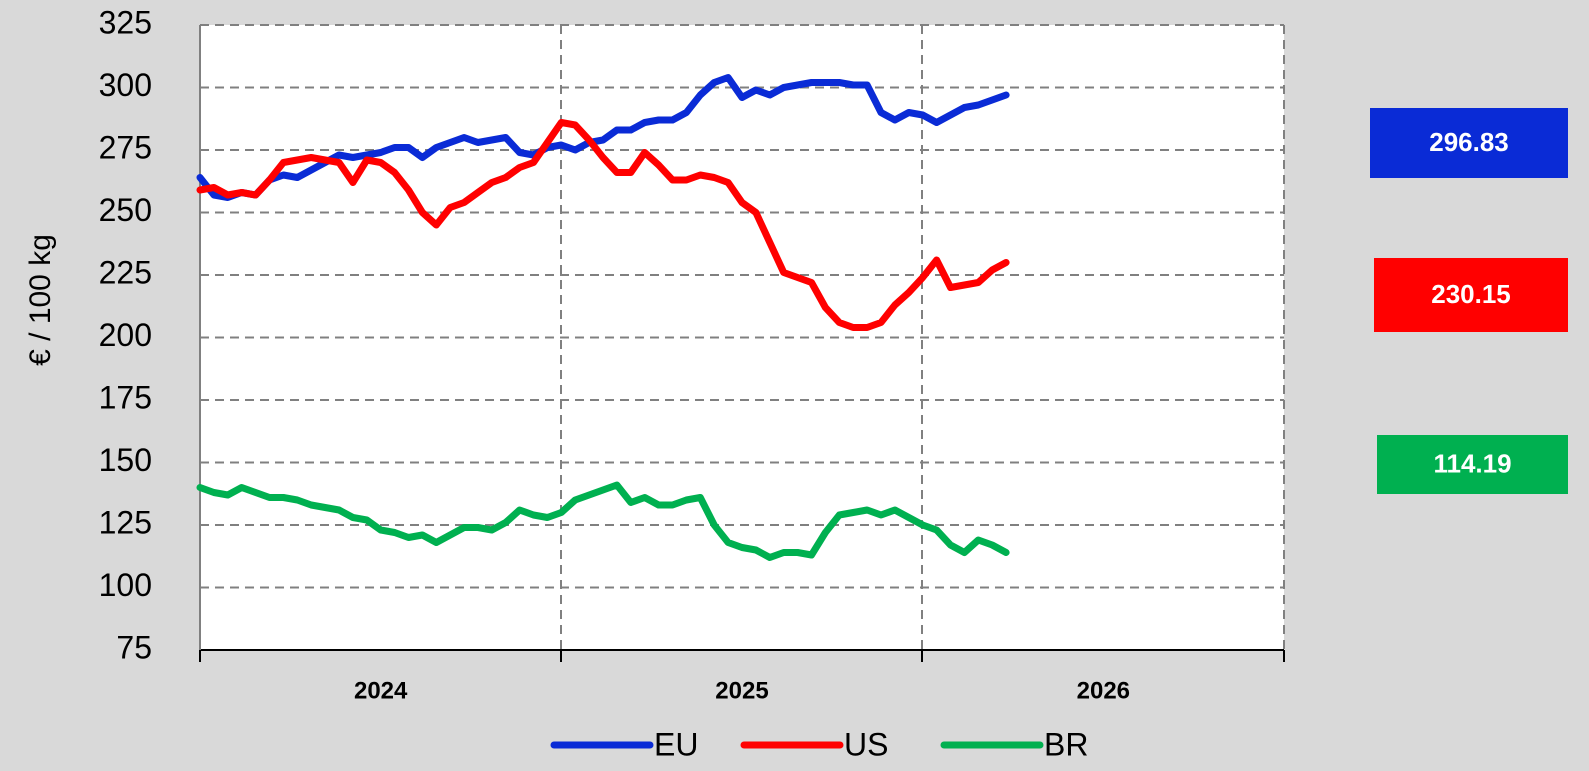 The height and width of the screenshot is (771, 1589). I want to click on legend-label: EU, so click(676, 744).